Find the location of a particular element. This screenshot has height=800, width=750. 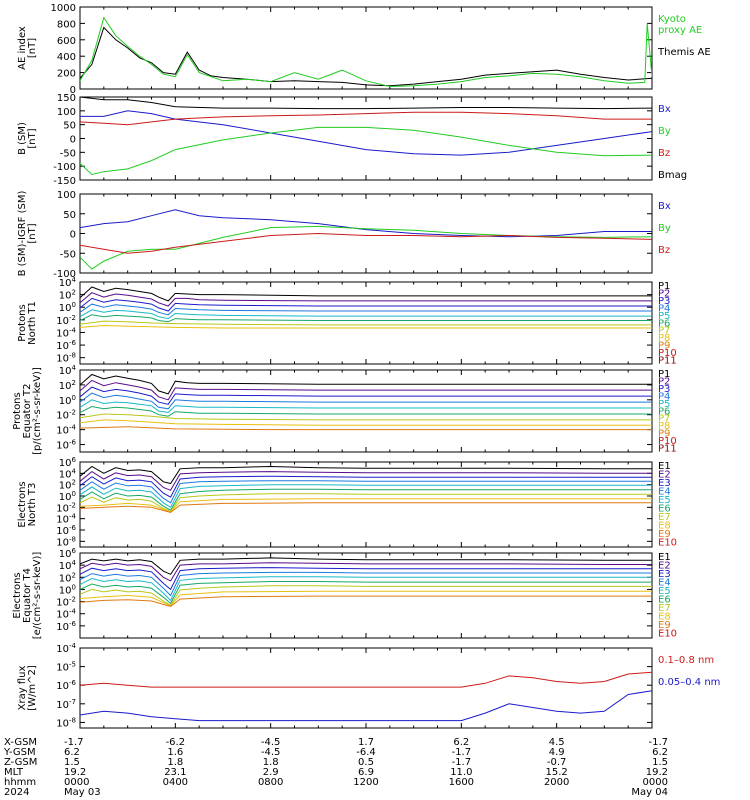

time-axis-value: 2.9 is located at coordinates (271, 772).